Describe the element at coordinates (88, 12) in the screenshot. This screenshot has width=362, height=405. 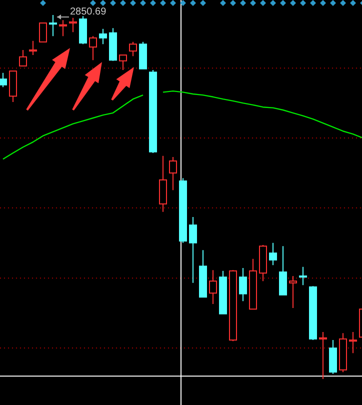
I see `annotation: 2850.69` at that location.